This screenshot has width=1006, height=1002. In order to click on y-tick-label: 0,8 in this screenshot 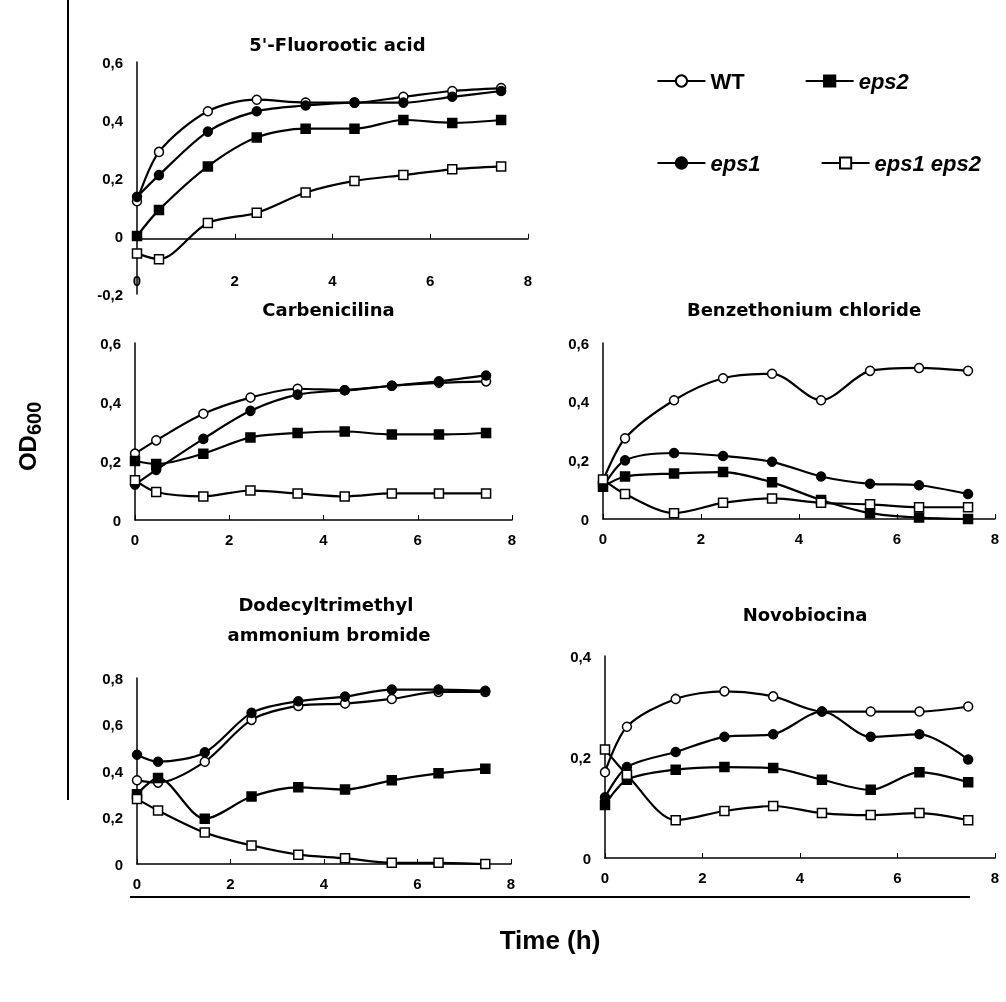, I will do `click(112, 678)`.